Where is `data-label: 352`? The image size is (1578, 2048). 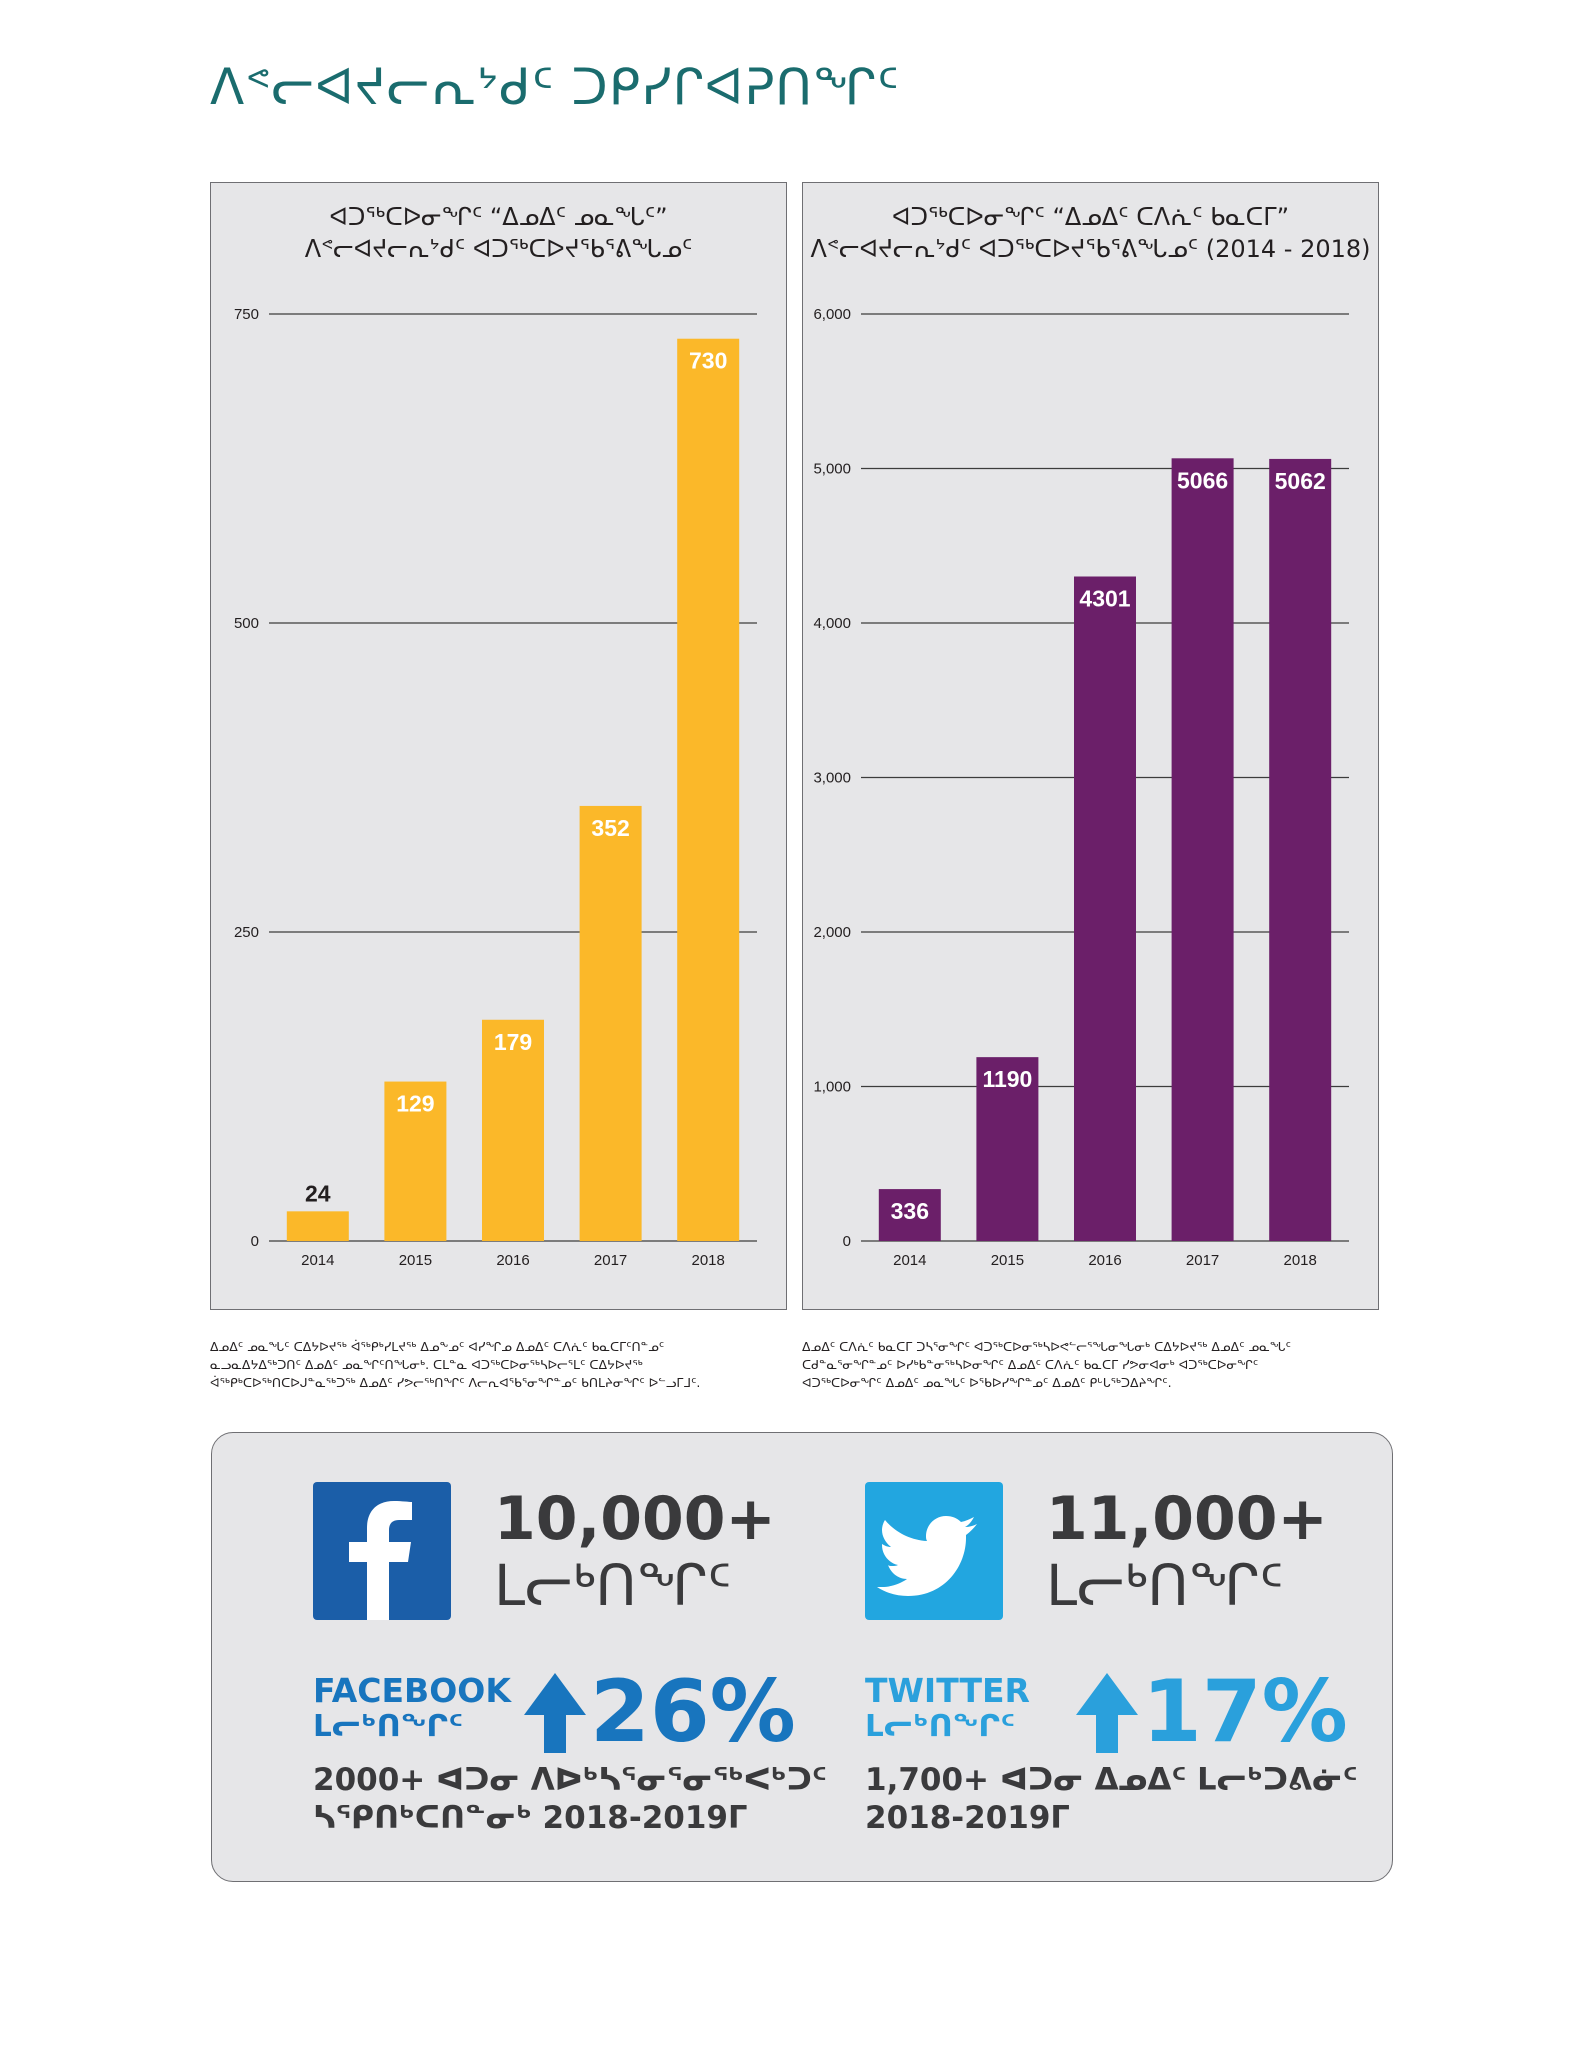
data-label: 352 is located at coordinates (610, 828).